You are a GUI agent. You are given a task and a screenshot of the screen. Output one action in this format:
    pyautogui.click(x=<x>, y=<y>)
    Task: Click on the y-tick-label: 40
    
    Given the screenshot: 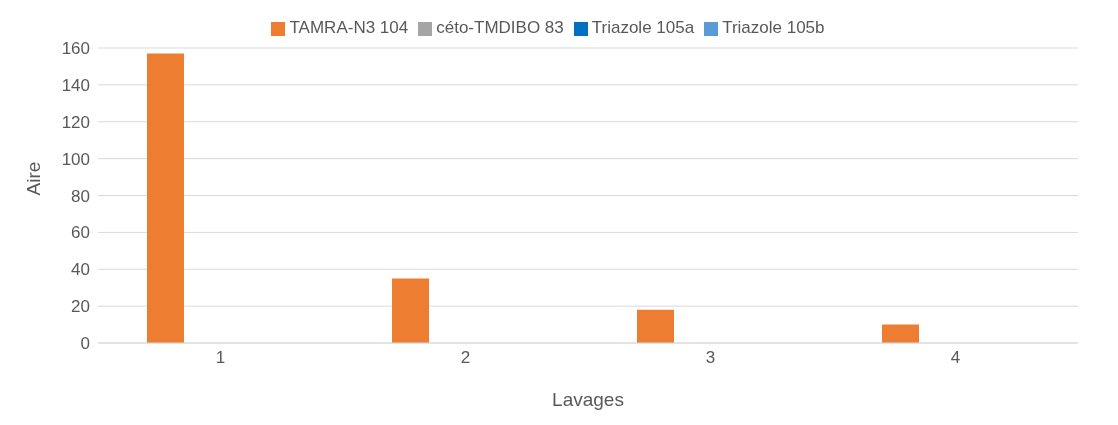 What is the action you would take?
    pyautogui.click(x=80, y=270)
    